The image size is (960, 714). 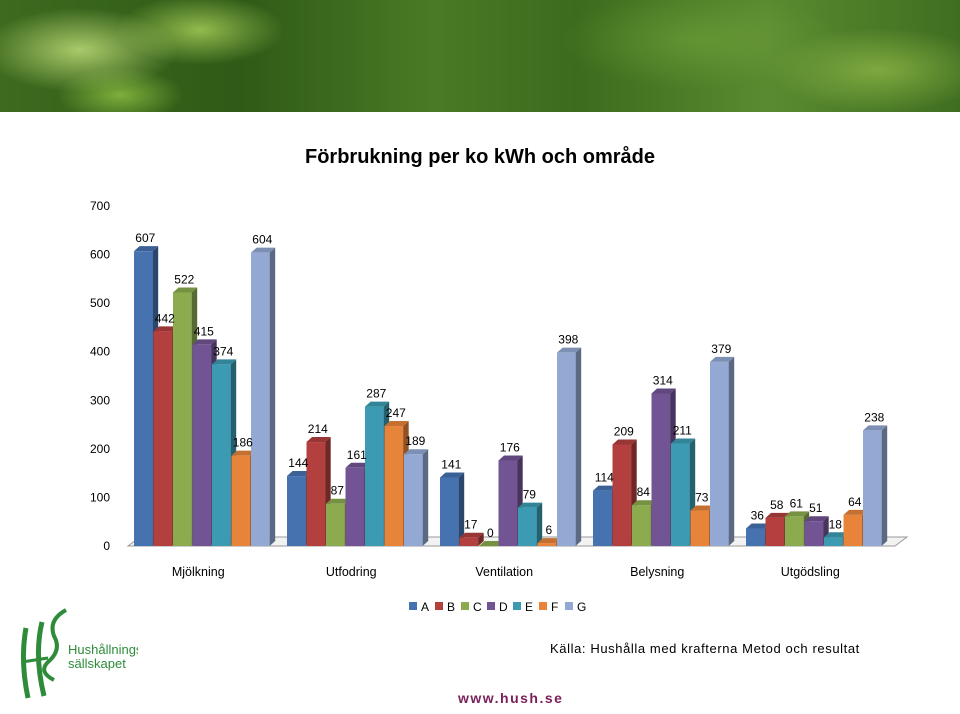 What do you see at coordinates (100, 449) in the screenshot?
I see `y-tick-label: 200` at bounding box center [100, 449].